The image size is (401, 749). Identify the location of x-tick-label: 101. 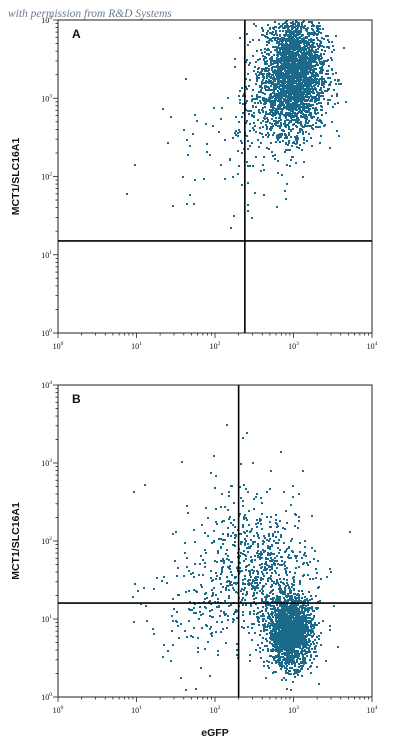
(136, 346).